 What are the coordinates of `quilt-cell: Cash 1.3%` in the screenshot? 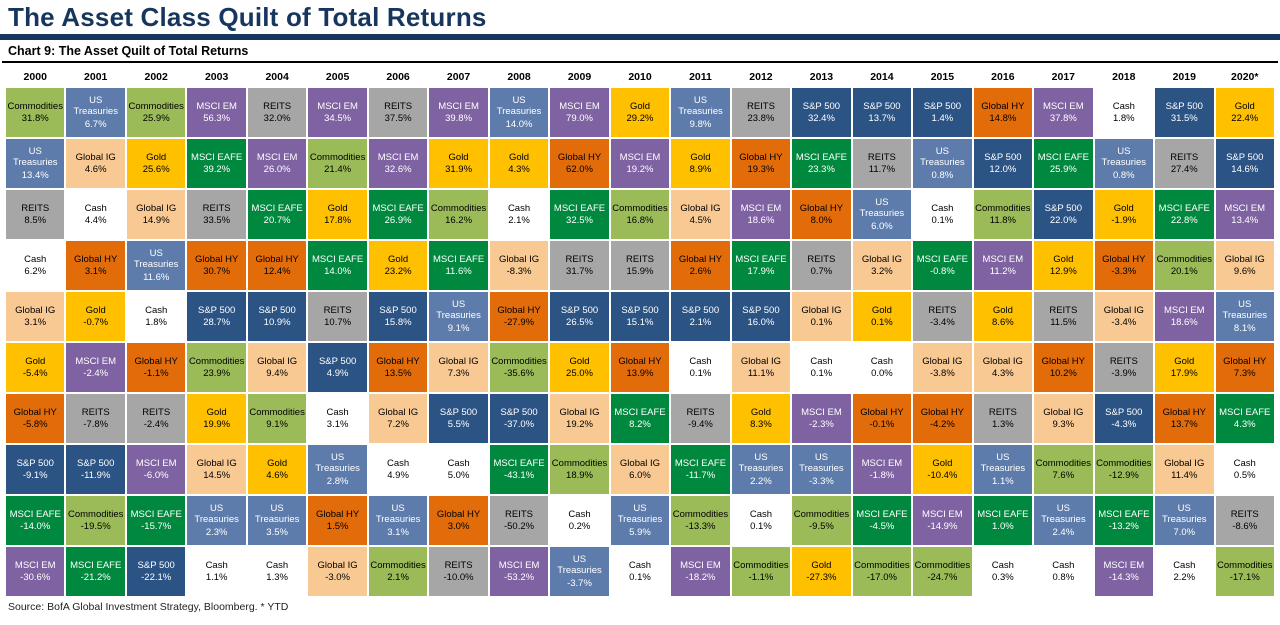 It's located at (277, 571).